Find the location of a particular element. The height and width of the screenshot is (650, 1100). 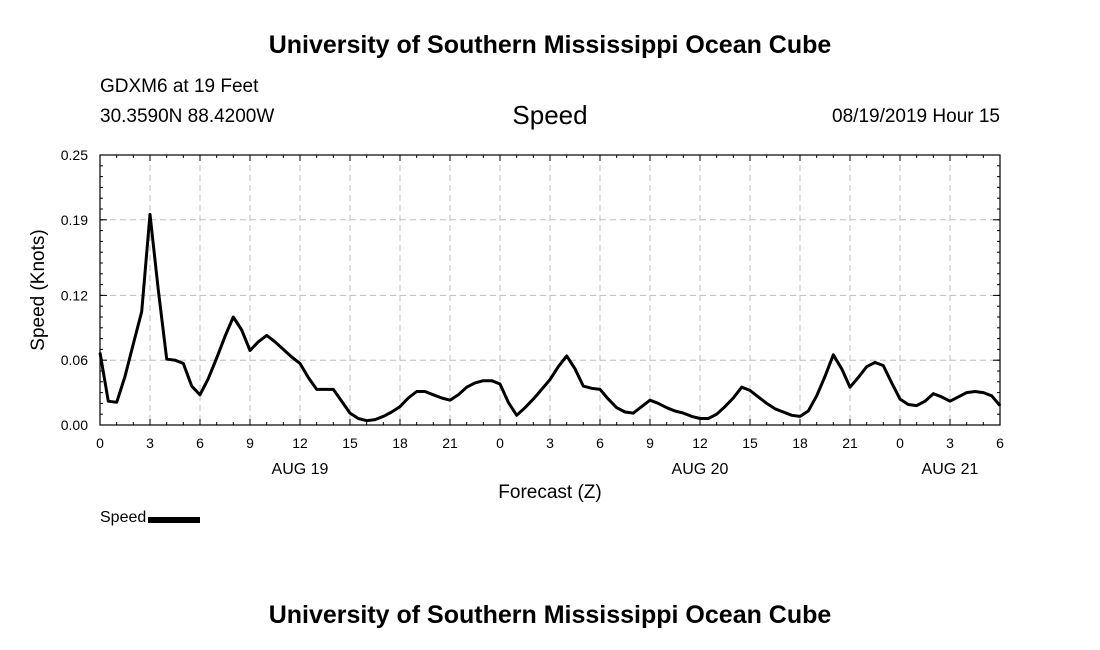

legend: Speed is located at coordinates (150, 518).